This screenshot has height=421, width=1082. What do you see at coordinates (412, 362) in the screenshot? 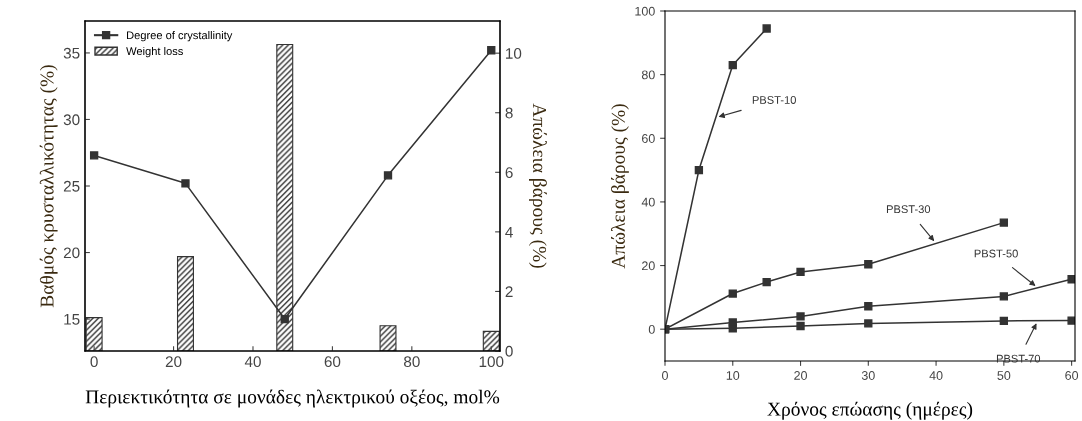
I see `x-tick-label: 80` at bounding box center [412, 362].